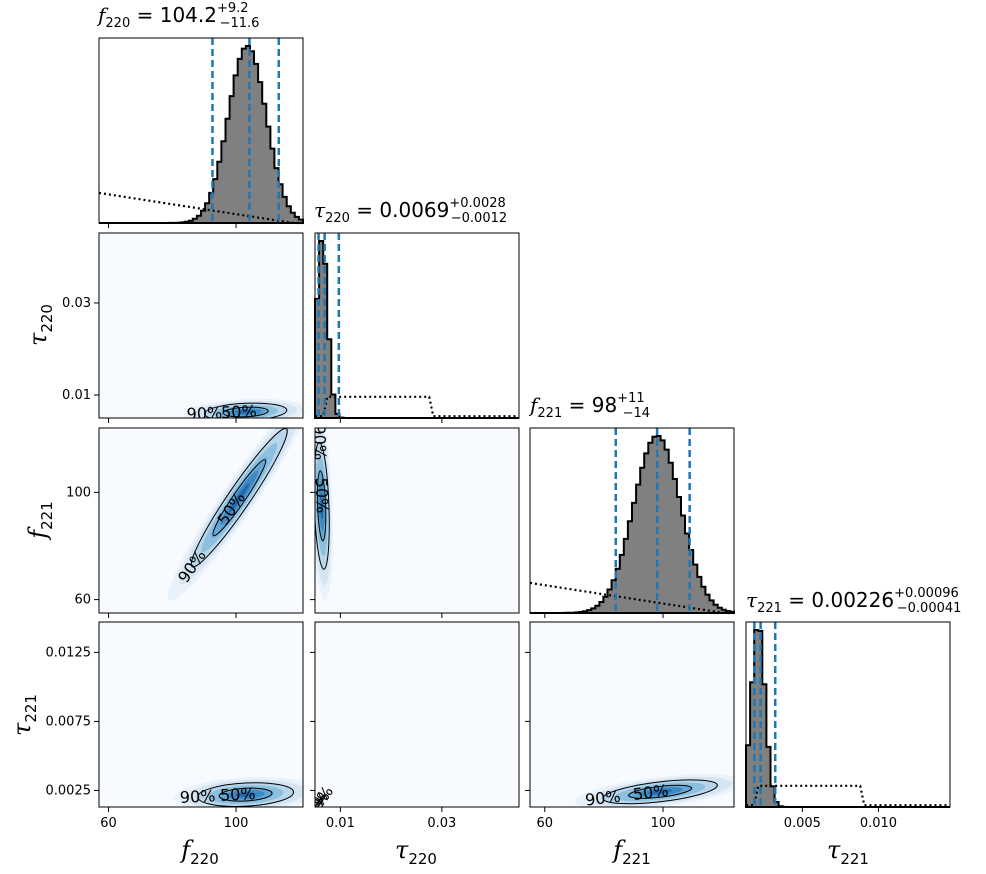 Image resolution: width=986 pixels, height=874 pixels. Describe the element at coordinates (853, 601) in the screenshot. I see `title-tau221: τ221 = 0.00226+0.00096 −0.00041` at that location.